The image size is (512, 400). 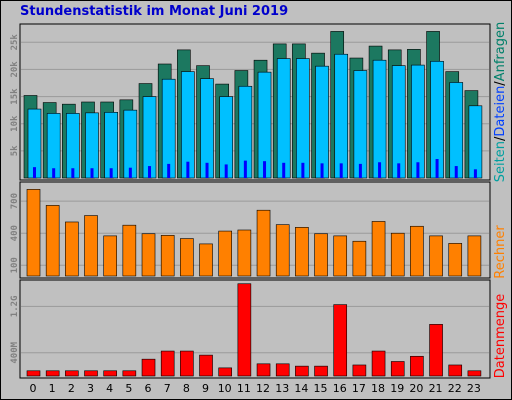 What do you see at coordinates (282, 388) in the screenshot?
I see `x-tick-label: 13` at bounding box center [282, 388].